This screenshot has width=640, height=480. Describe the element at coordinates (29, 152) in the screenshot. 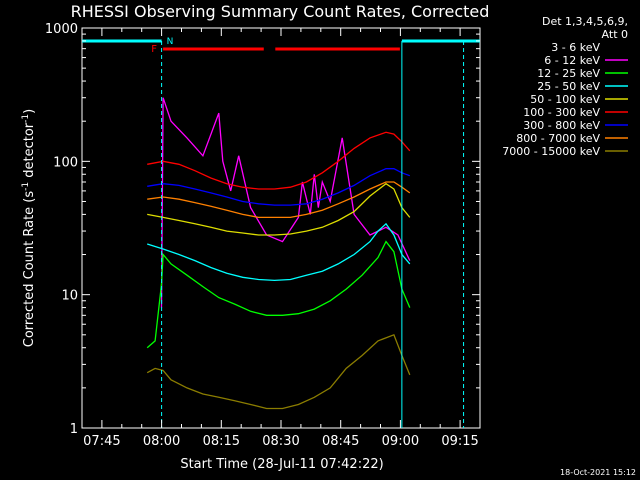

I see `y-axis-label-mid: detector` at that location.